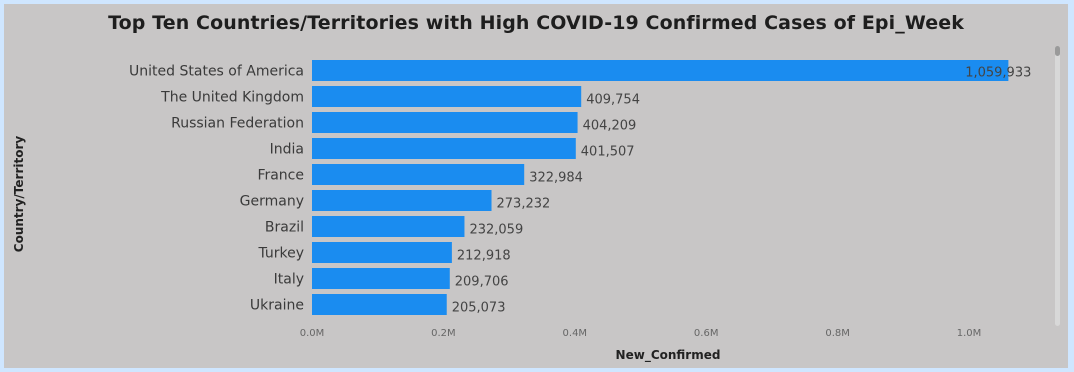 This screenshot has height=372, width=1074. Describe the element at coordinates (969, 333) in the screenshot. I see `x-tick-label-5: 1.0M` at that location.